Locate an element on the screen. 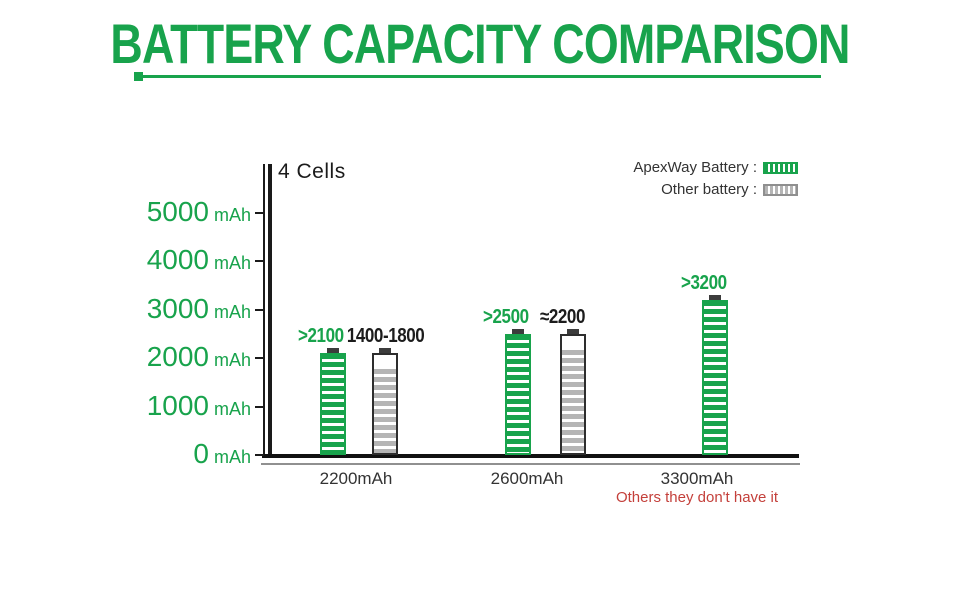 Image resolution: width=960 pixels, height=600 pixels. other-battery-icon is located at coordinates (780, 189).